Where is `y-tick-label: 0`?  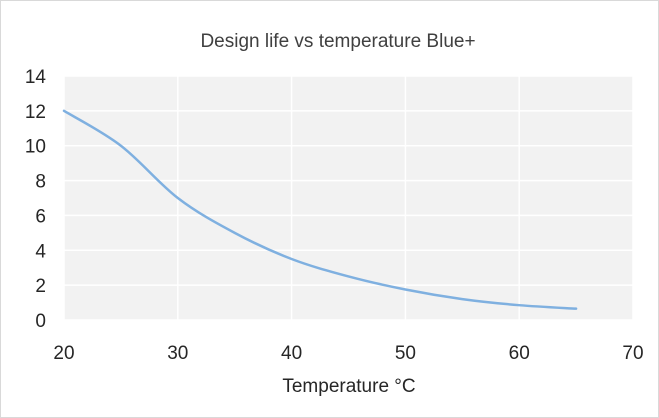
y-tick-label: 0 is located at coordinates (40, 321).